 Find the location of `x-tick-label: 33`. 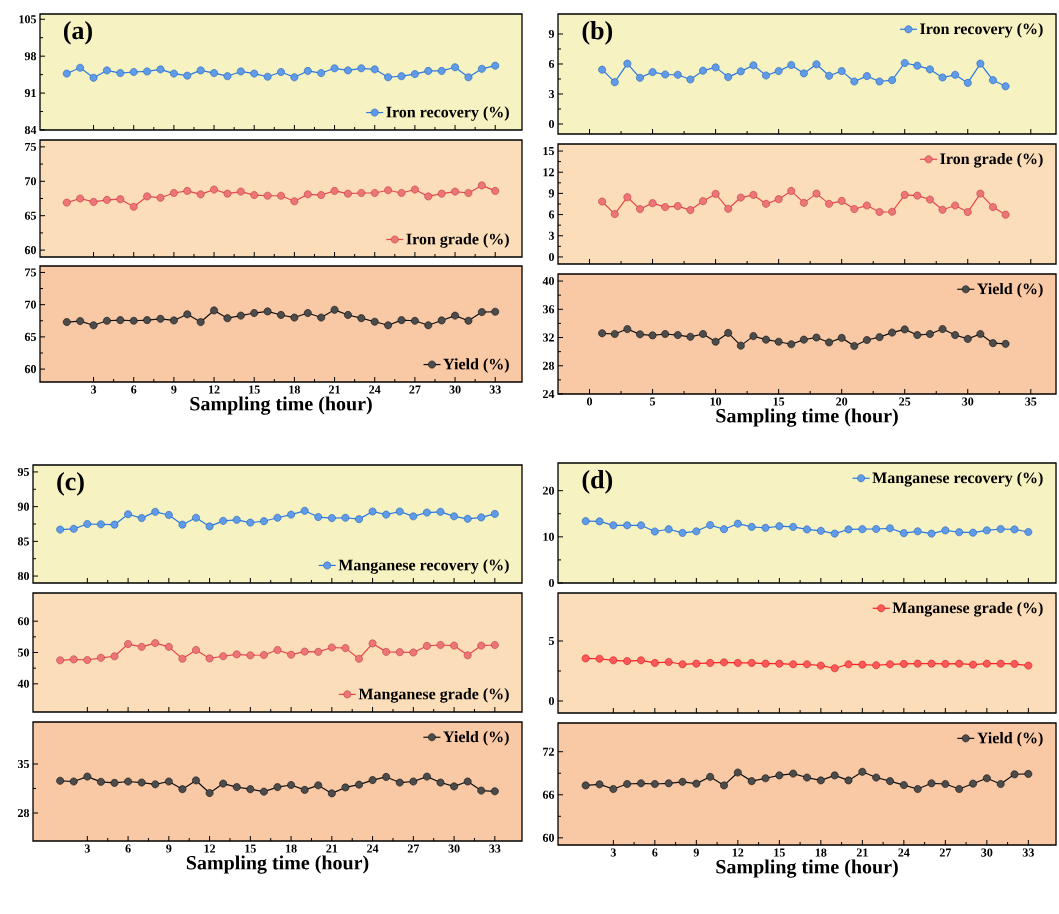

x-tick-label: 33 is located at coordinates (495, 389).